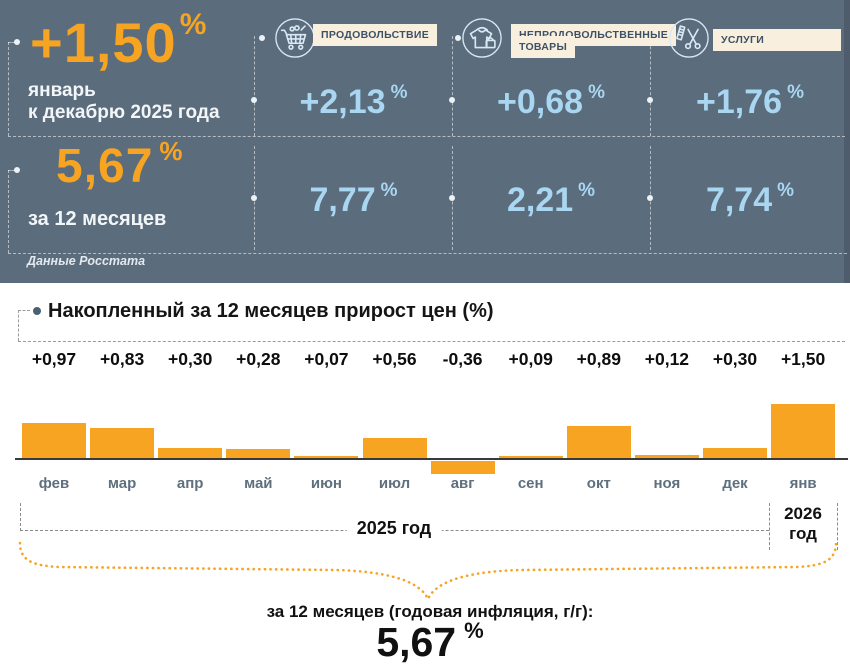 This screenshot has width=850, height=669. What do you see at coordinates (667, 359) in the screenshot?
I see `bar-value-label: +0,12` at bounding box center [667, 359].